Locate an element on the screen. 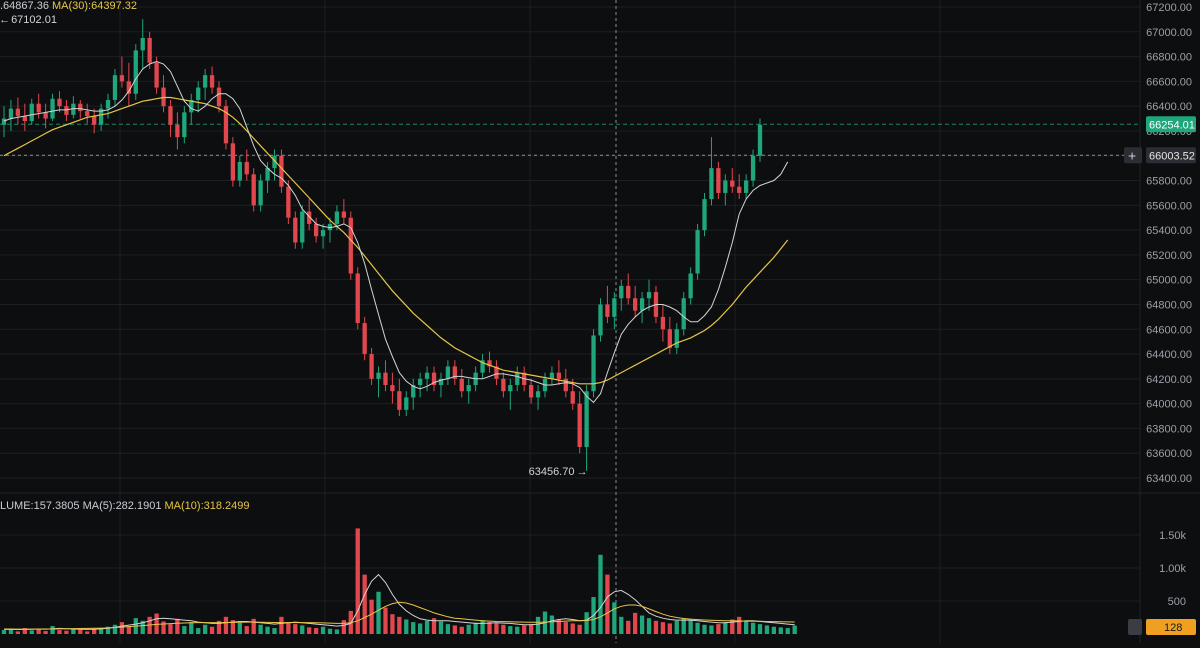 The width and height of the screenshot is (1200, 648). price-ma-legend: .64867.36 MA(30):64397.32 is located at coordinates (68, 6).